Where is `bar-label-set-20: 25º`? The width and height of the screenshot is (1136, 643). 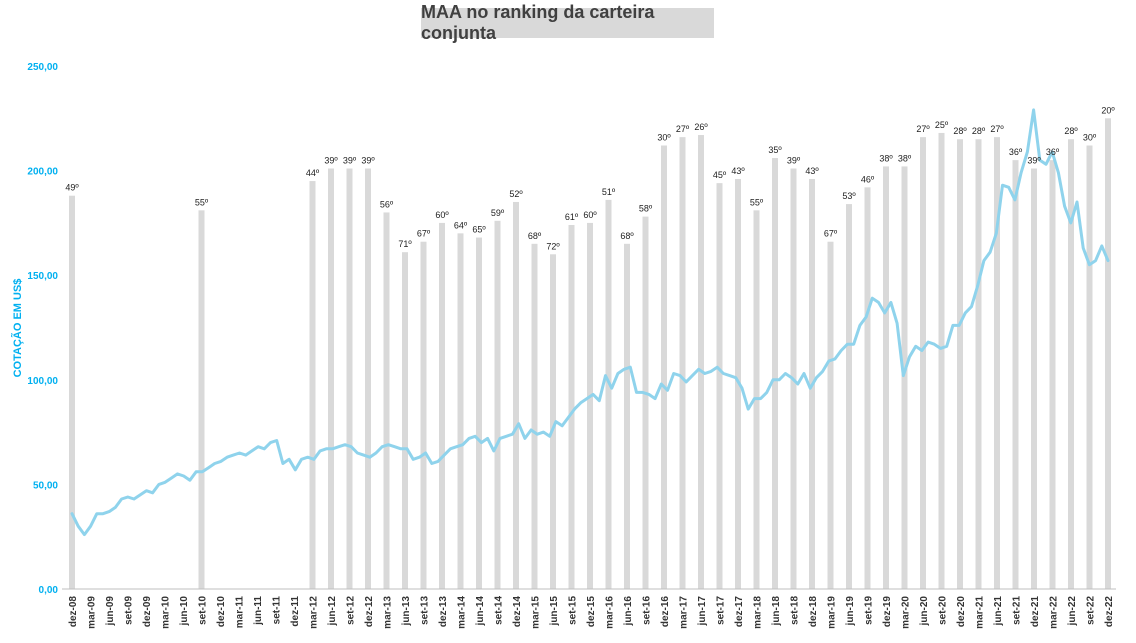 bar-label-set-20: 25º is located at coordinates (942, 125).